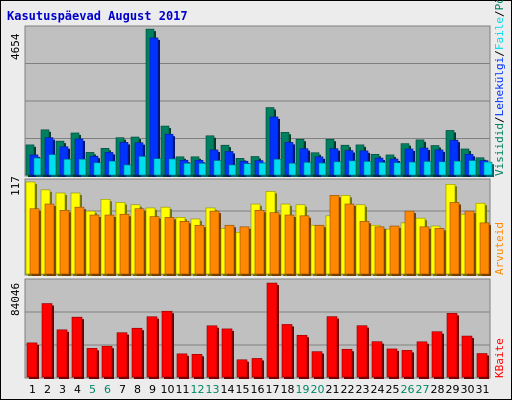 Image resolution: width=512 pixels, height=400 pixels. What do you see at coordinates (409, 242) in the screenshot?
I see `bar-arvuteid-day-26-face` at bounding box center [409, 242].